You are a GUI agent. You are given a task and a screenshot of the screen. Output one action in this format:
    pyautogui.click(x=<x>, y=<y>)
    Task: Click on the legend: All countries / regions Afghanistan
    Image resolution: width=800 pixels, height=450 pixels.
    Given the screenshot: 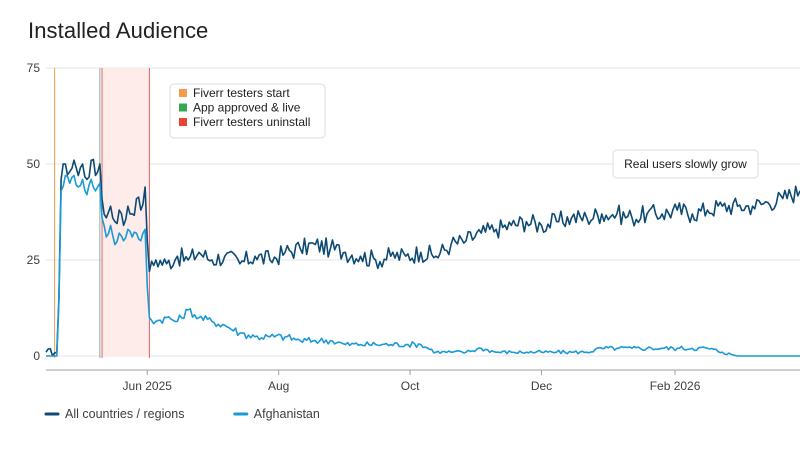 What is the action you would take?
    pyautogui.click(x=182, y=414)
    